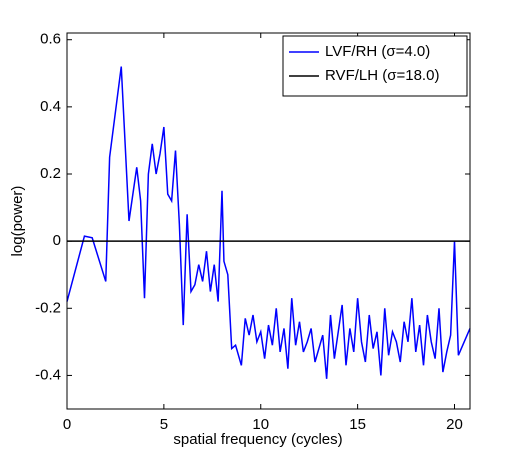 Image resolution: width=520 pixels, height=465 pixels. What do you see at coordinates (377, 51) in the screenshot?
I see `legend-label: LVF/RH (σ=4.0)` at bounding box center [377, 51].